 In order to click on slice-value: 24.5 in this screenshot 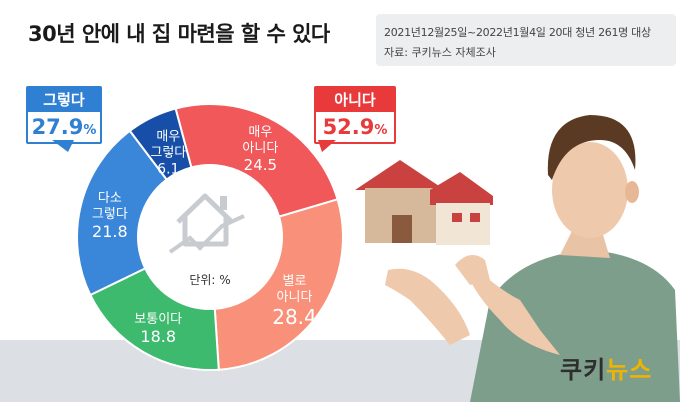, I will do `click(260, 165)`.